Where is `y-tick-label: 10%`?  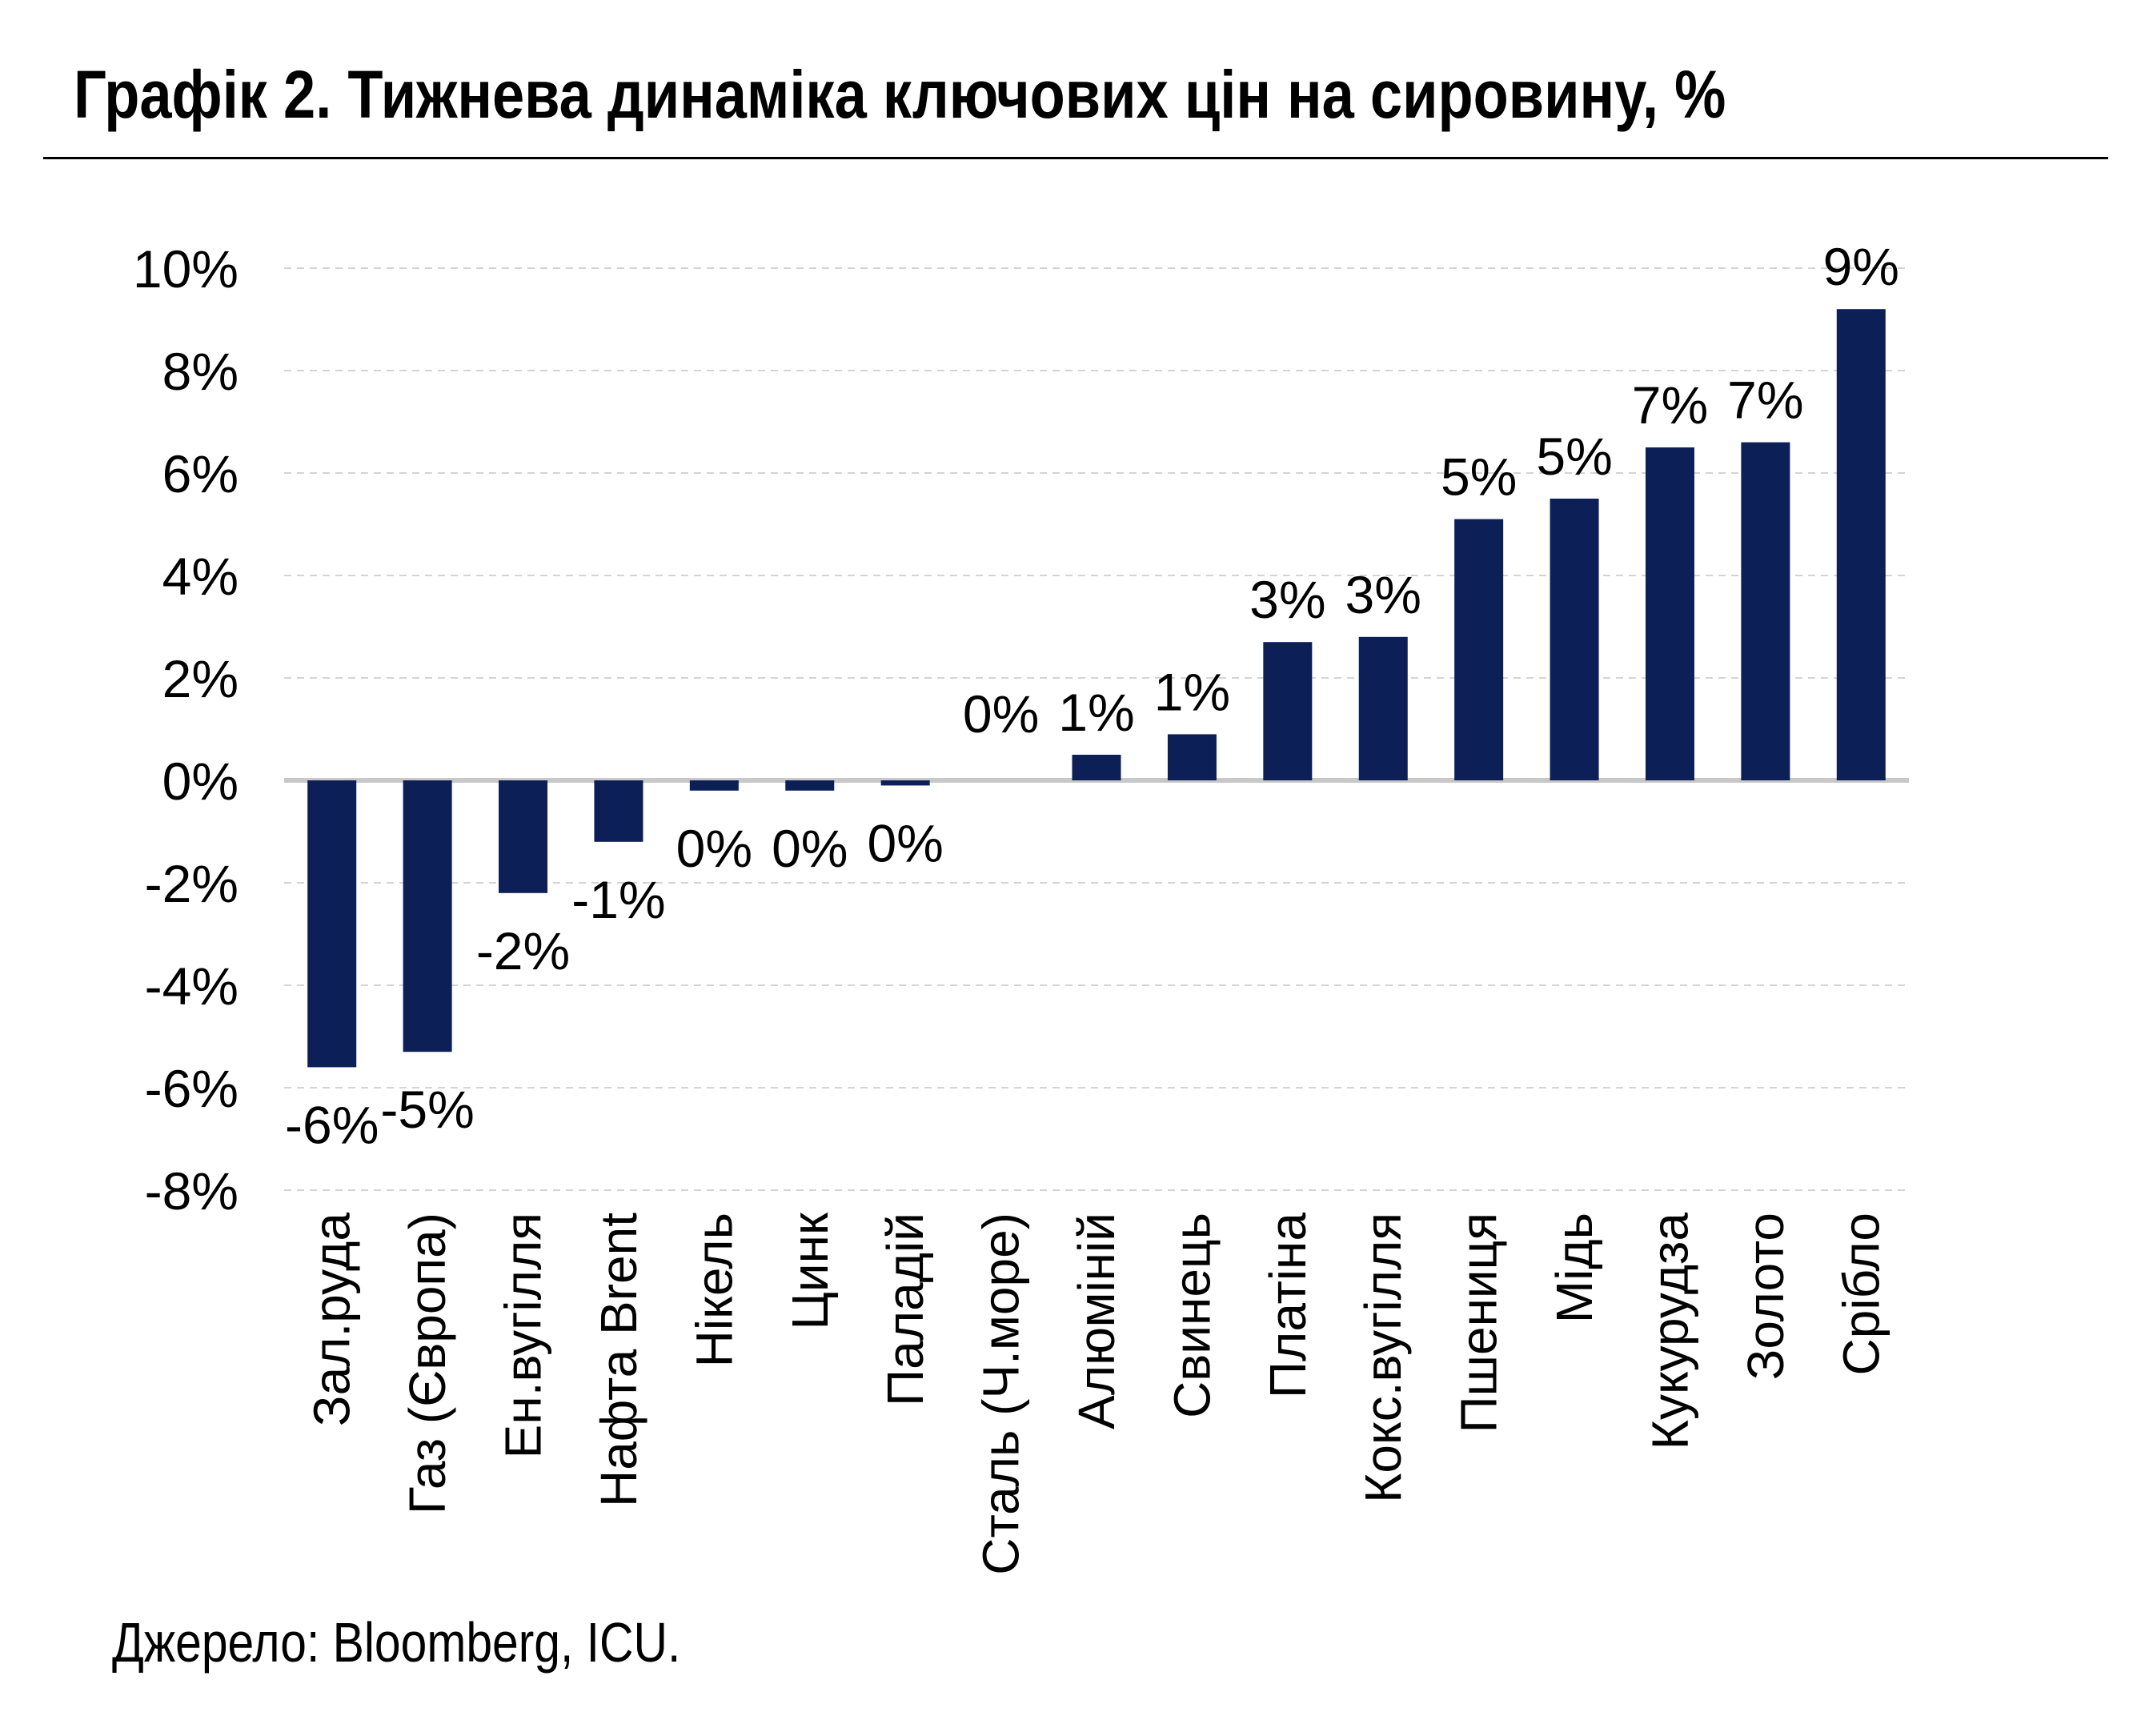 y-tick-label: 10% is located at coordinates (186, 269).